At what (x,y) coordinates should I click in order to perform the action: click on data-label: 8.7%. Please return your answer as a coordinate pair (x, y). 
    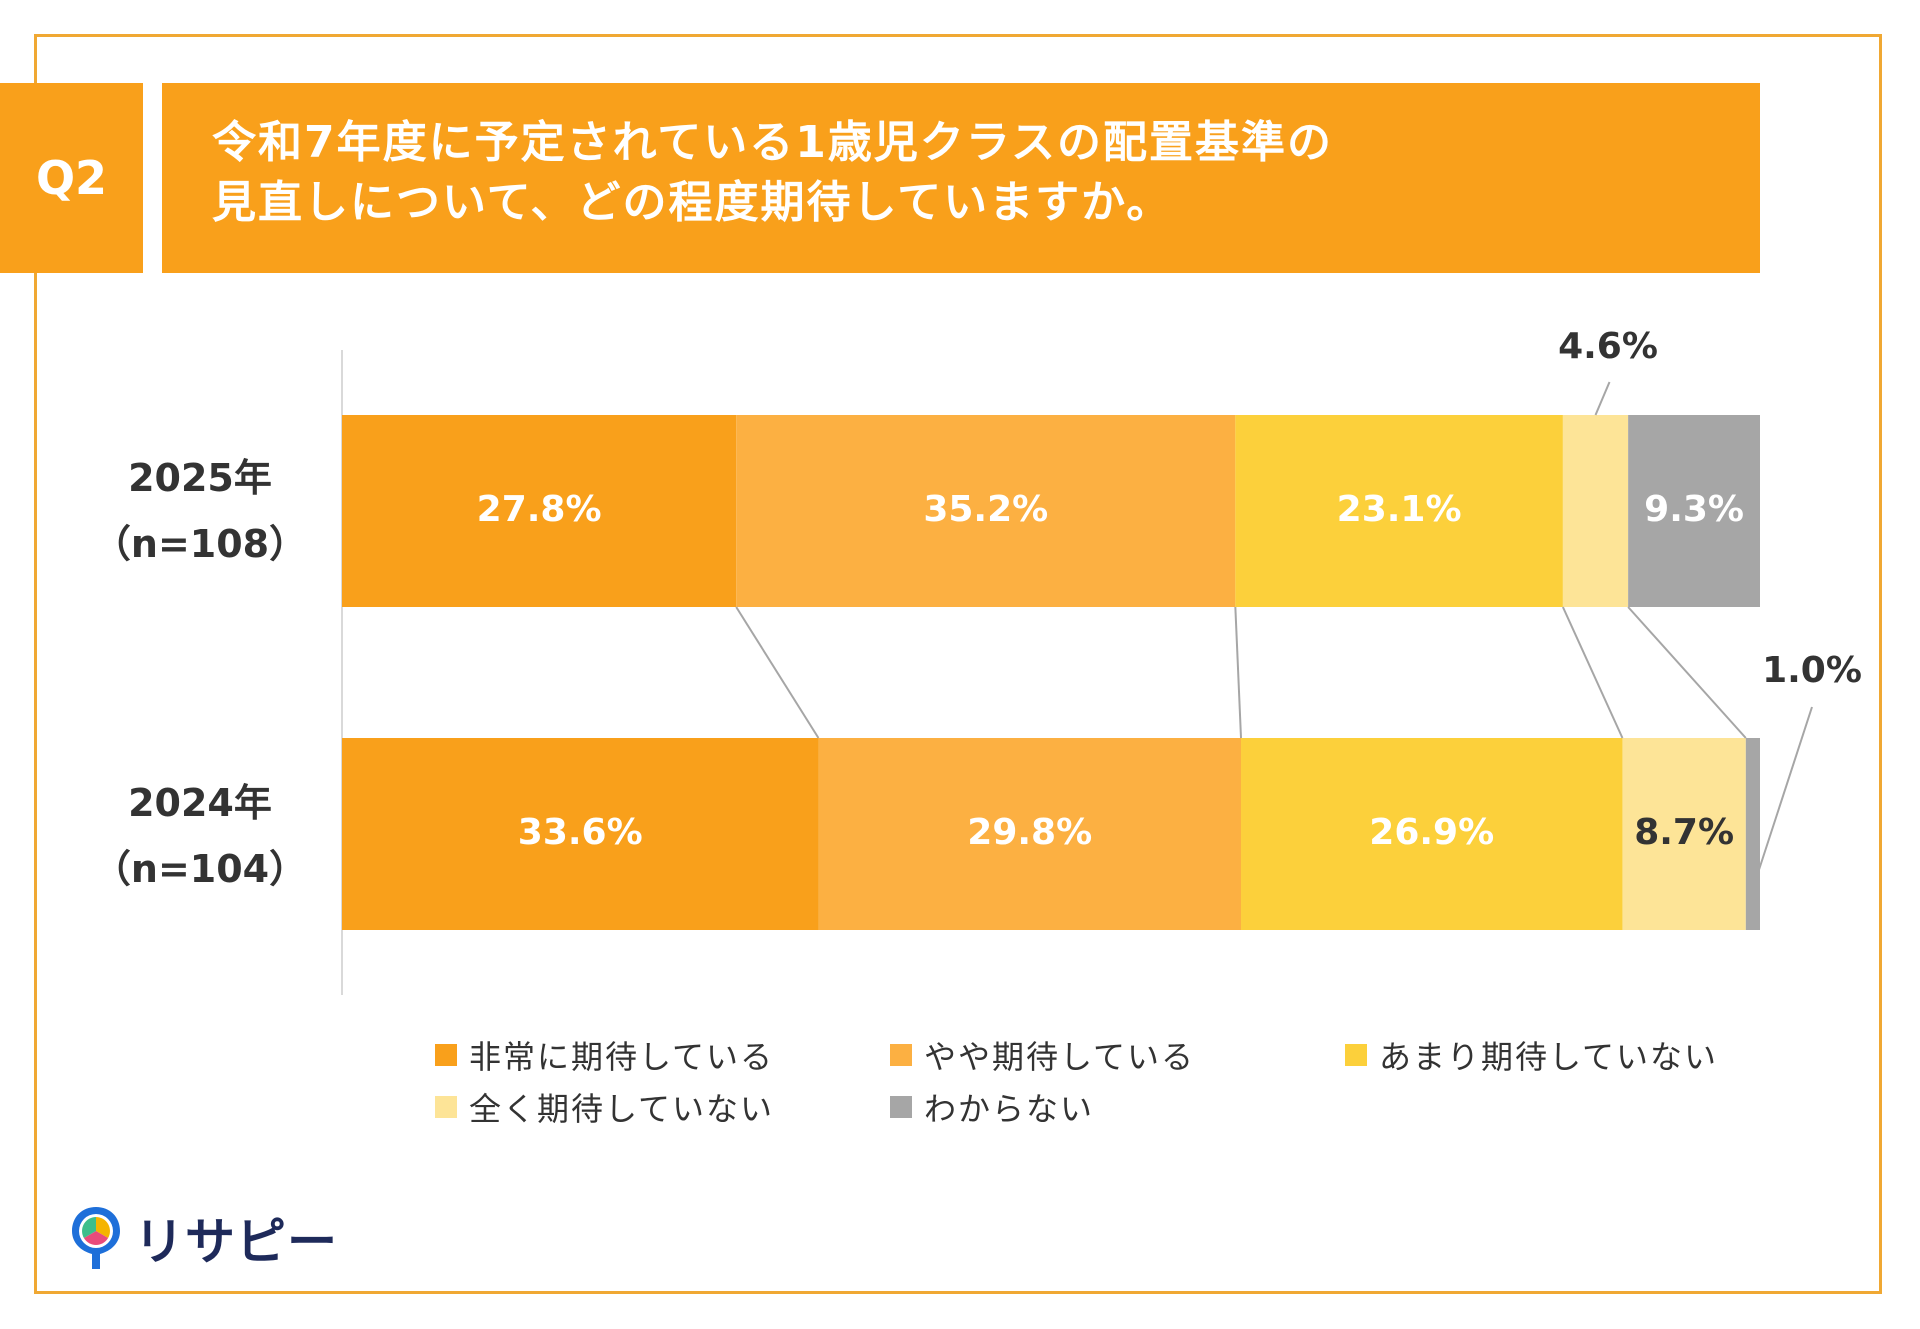
    Looking at the image, I should click on (1684, 832).